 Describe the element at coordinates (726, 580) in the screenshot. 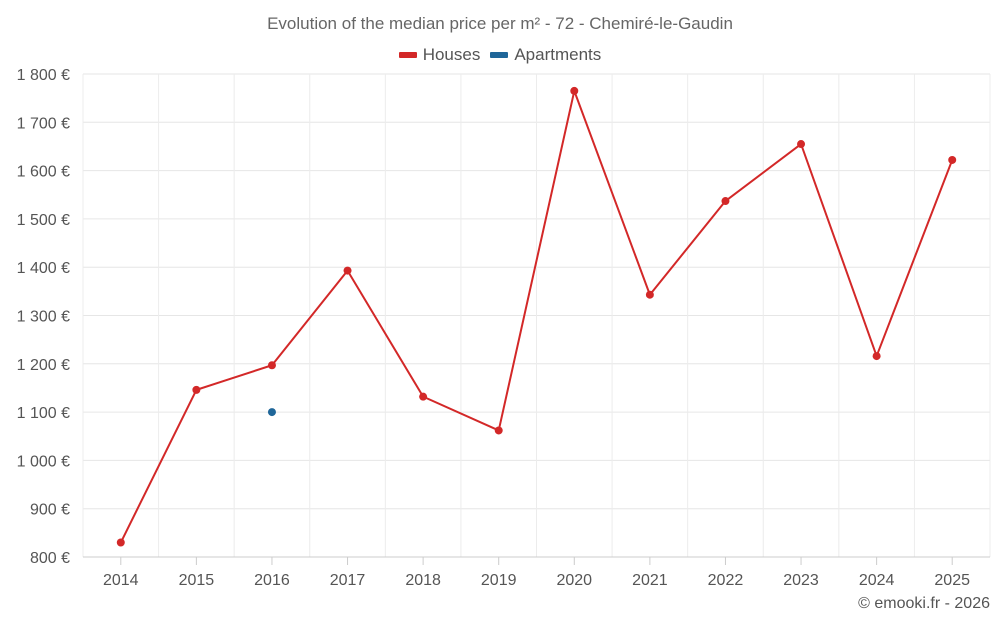

I see `x-tick-label: 2022` at that location.